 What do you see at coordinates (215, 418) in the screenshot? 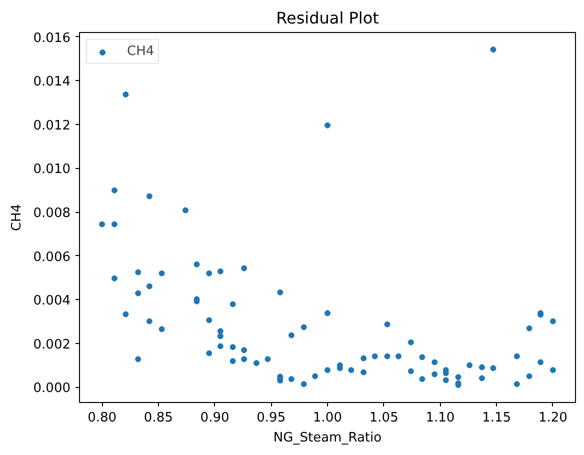
I see `x-tick-label: 0.90` at bounding box center [215, 418].